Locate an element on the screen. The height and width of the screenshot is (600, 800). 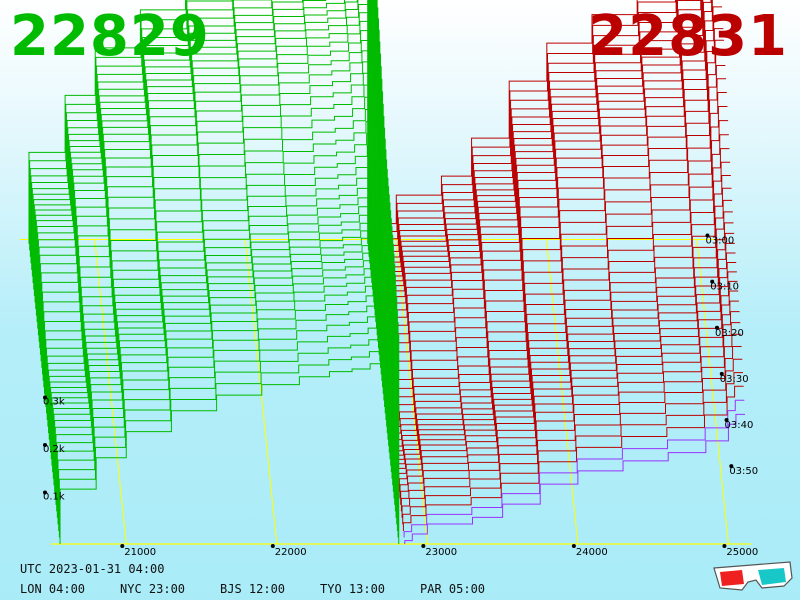
y-tick-label: 0.1k is located at coordinates (54, 497).